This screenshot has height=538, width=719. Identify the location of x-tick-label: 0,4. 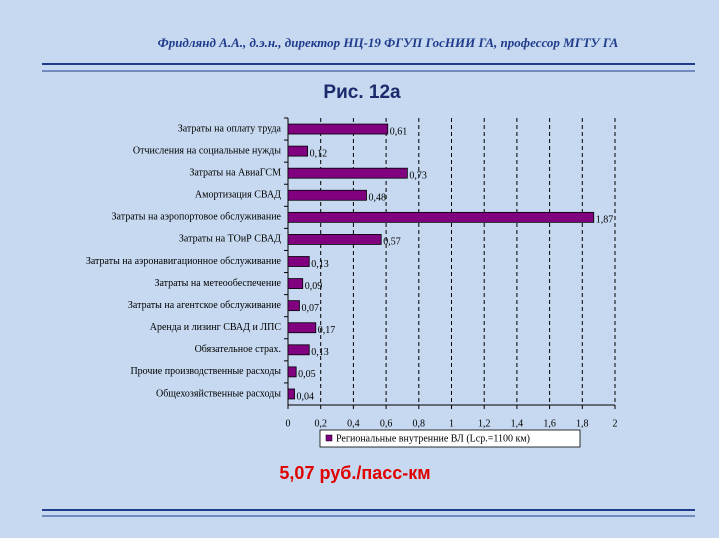
(353, 423).